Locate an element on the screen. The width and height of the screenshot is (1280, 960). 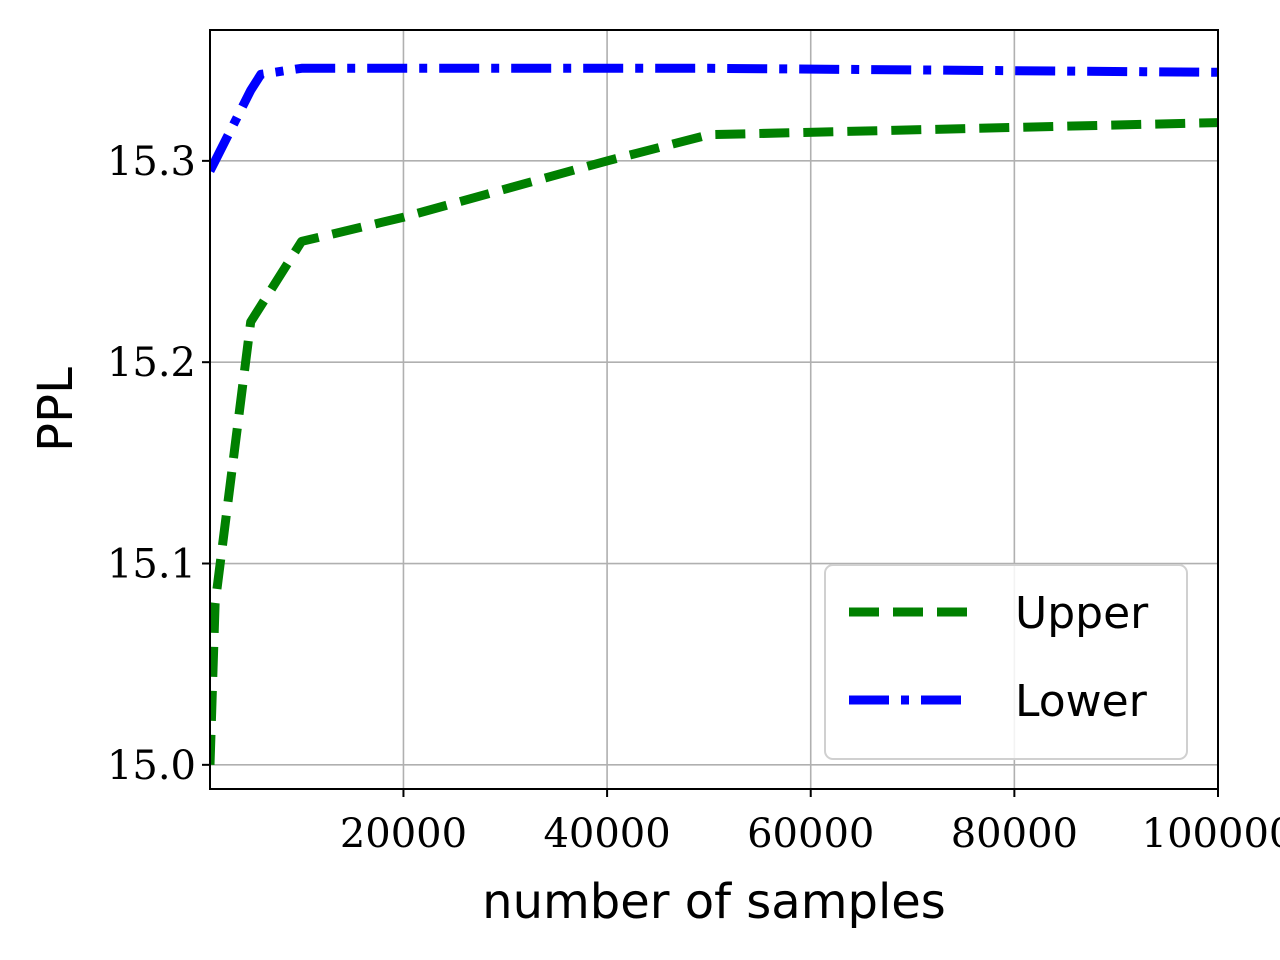
y-axis-ticks: 15.0 15.1 15.2 15.3 is located at coordinates (158, 464).